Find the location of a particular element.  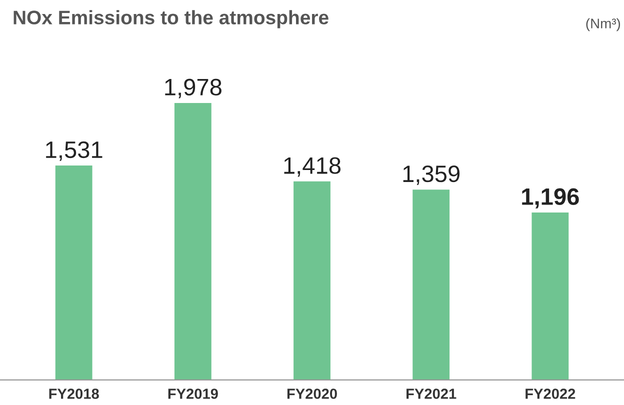

data-label: 1,531 is located at coordinates (74, 151).